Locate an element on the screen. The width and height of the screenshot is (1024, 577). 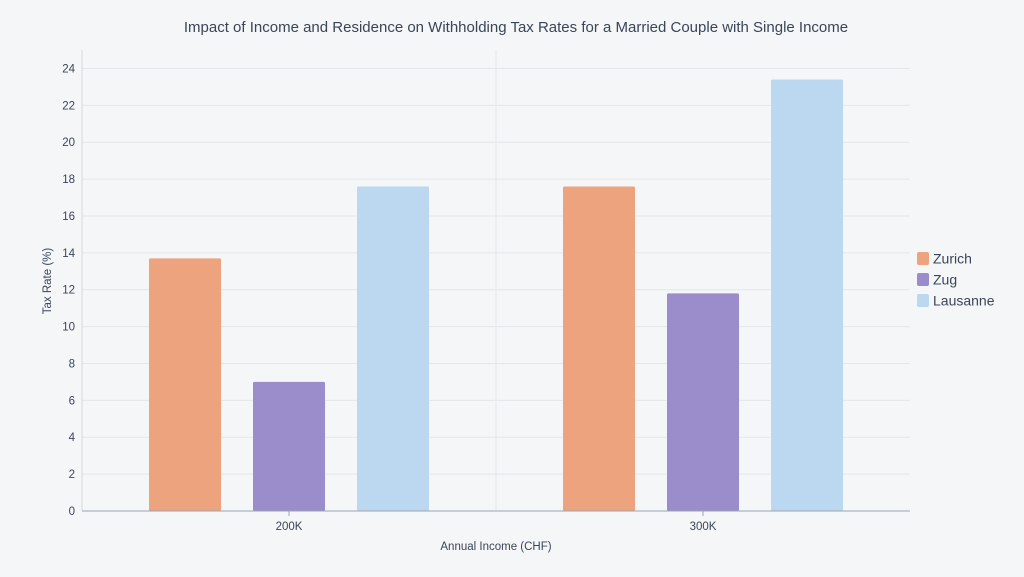
y-tick-label: 20 is located at coordinates (68, 143).